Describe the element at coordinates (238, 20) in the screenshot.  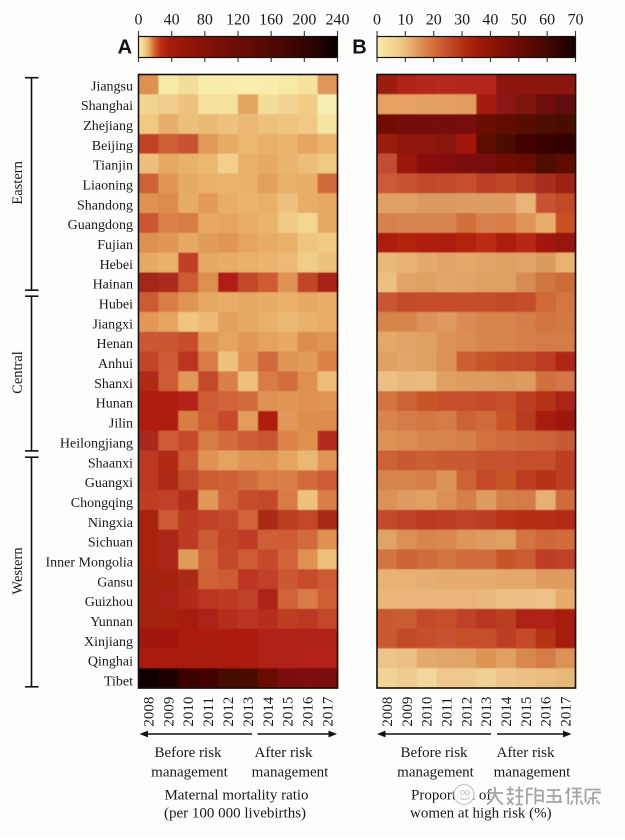
I see `svg-text: 120` at that location.